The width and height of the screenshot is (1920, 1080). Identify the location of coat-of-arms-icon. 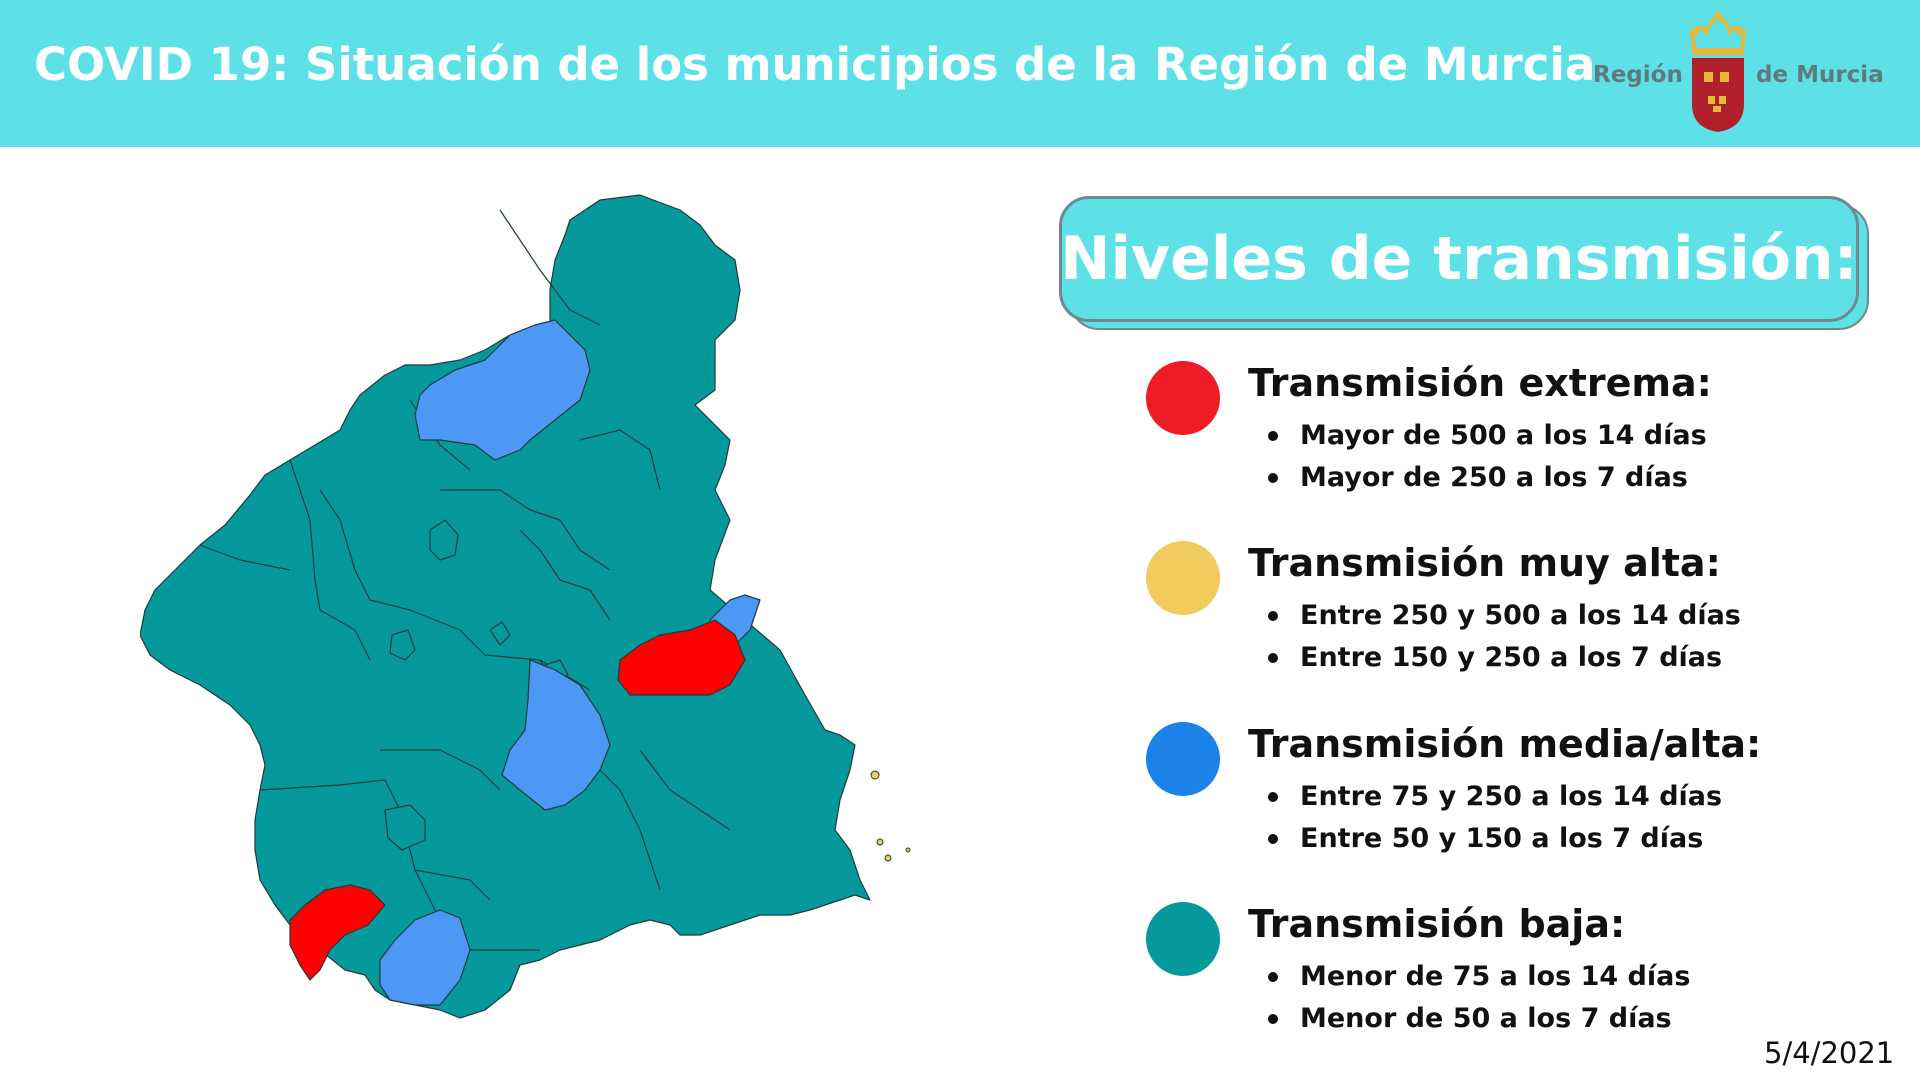
(1718, 71).